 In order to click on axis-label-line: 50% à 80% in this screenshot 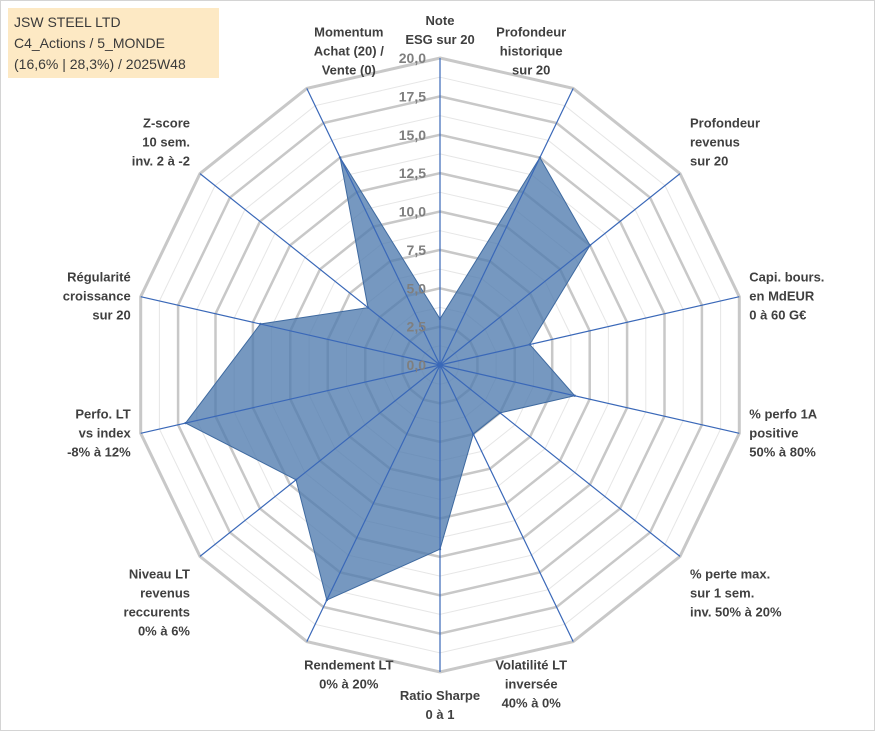, I will do `click(782, 451)`.